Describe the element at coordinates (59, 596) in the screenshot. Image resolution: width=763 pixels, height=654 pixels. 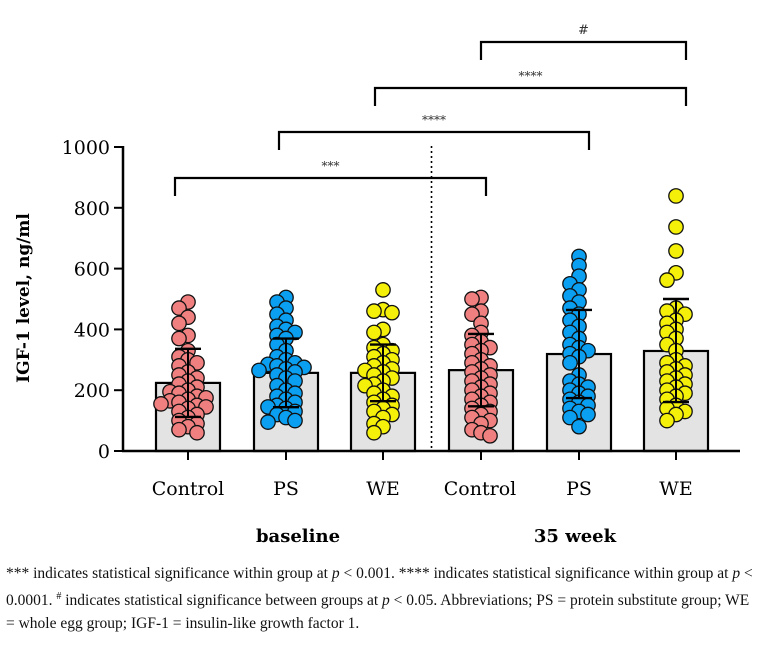
I see `caption-hash: #` at that location.